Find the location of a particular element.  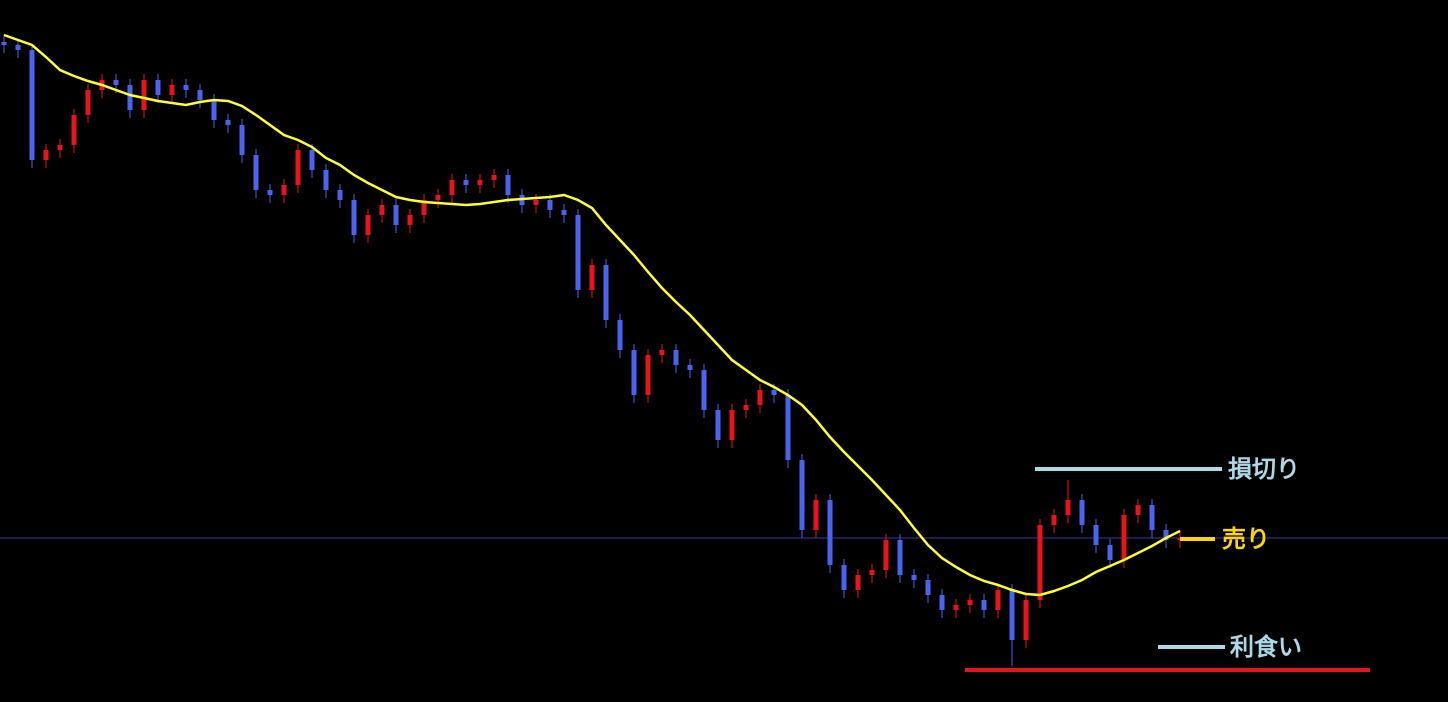

level-label: 損切り is located at coordinates (1264, 469).